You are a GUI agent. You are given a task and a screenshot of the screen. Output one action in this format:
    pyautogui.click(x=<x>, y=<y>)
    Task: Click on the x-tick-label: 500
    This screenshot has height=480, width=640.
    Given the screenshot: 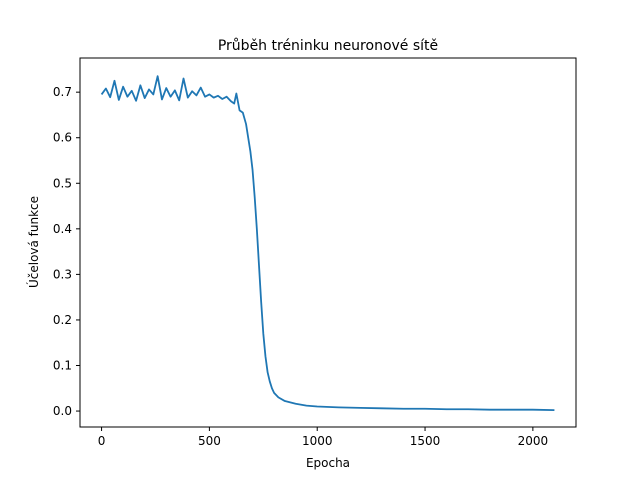 What is the action you would take?
    pyautogui.click(x=209, y=441)
    